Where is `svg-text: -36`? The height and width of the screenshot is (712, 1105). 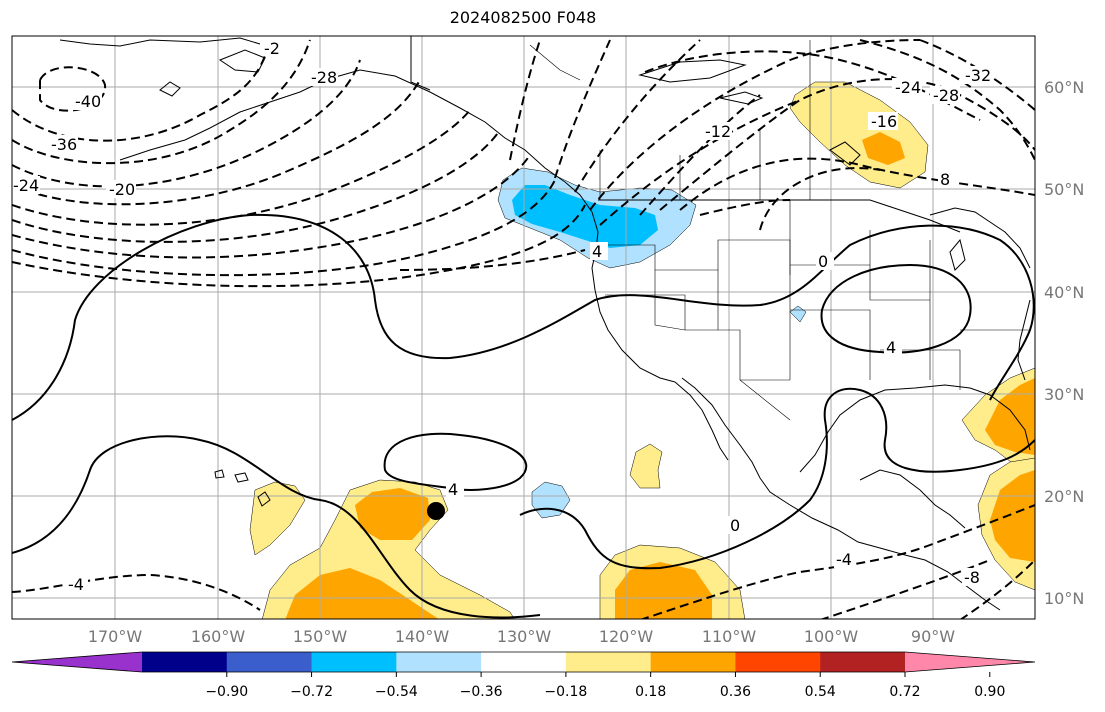
svg-text: -36 is located at coordinates (64, 144).